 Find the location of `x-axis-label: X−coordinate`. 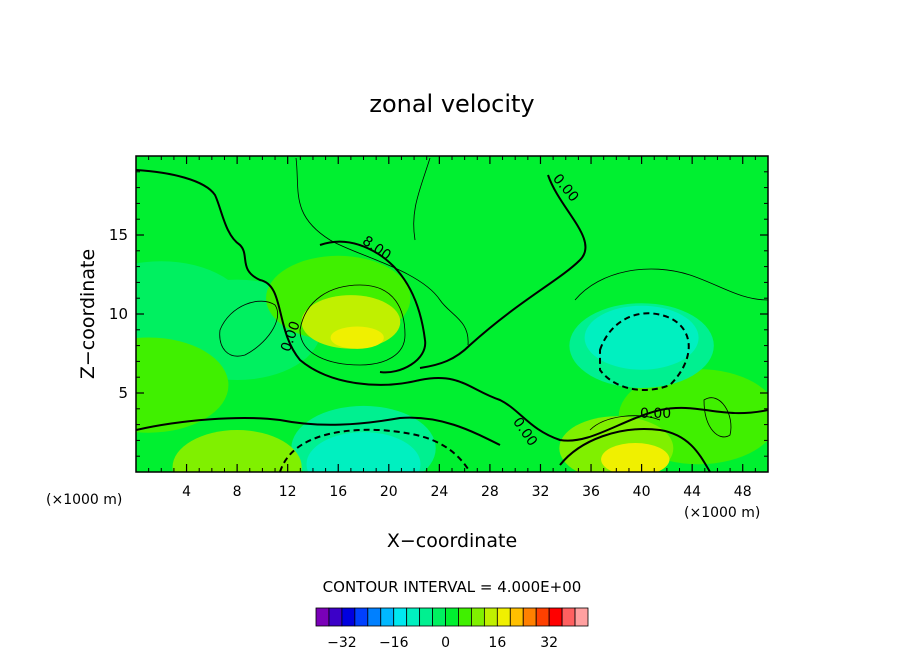

x-axis-label: X−coordinate is located at coordinates (452, 541).